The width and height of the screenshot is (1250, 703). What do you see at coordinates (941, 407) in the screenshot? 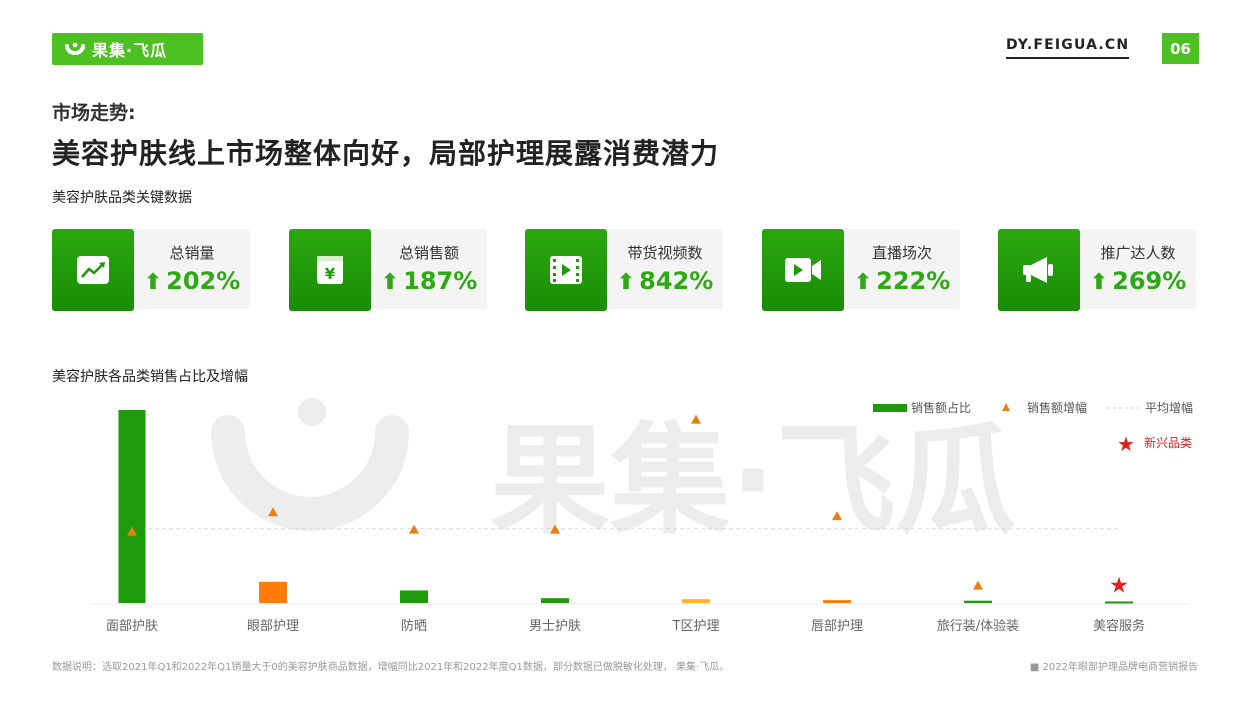
I see `legend-share-label: 销售额占比` at bounding box center [941, 407].